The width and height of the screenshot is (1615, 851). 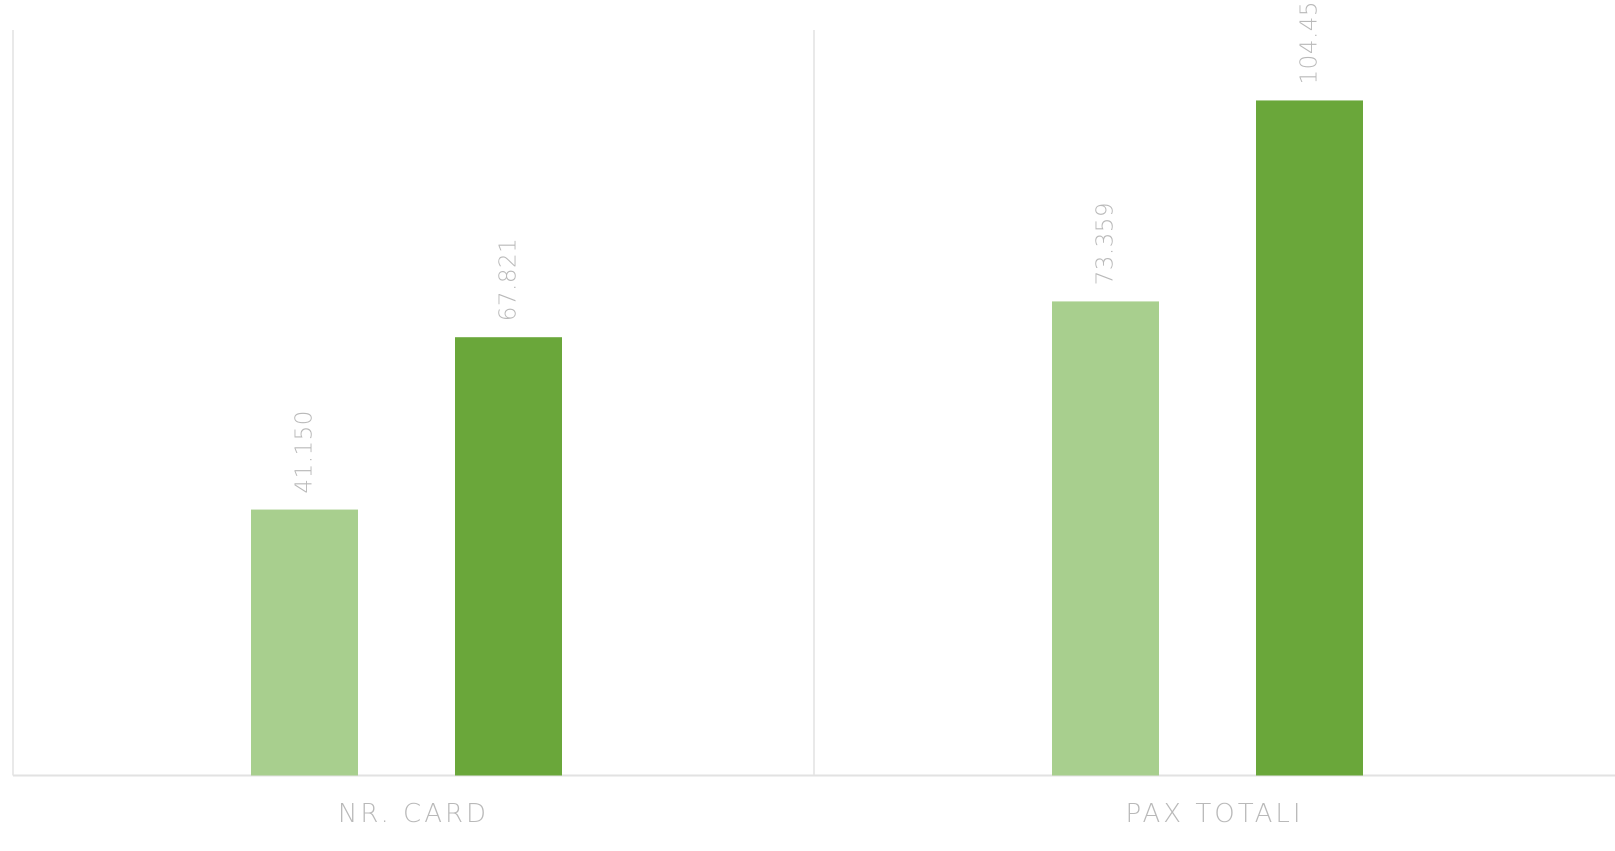 What do you see at coordinates (1214, 814) in the screenshot?
I see `x-tick-label: PAX TOTALI` at bounding box center [1214, 814].